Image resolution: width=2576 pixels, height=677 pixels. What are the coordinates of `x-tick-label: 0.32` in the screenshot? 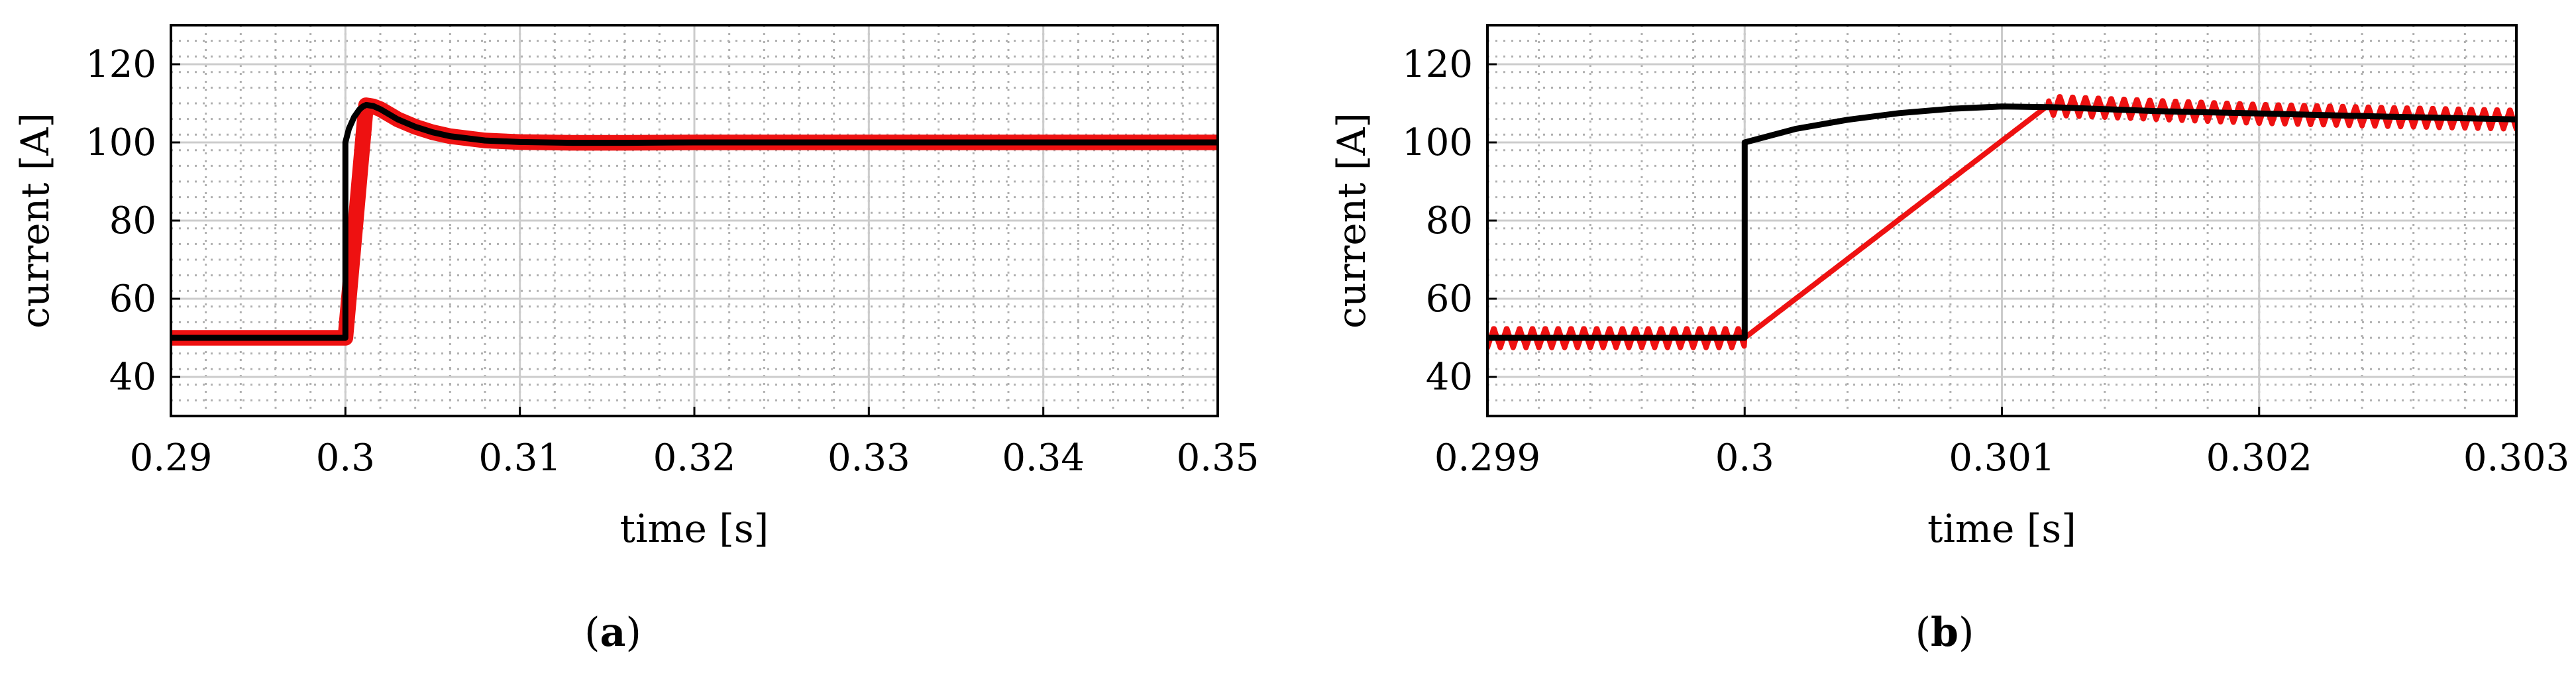 It's located at (694, 459).